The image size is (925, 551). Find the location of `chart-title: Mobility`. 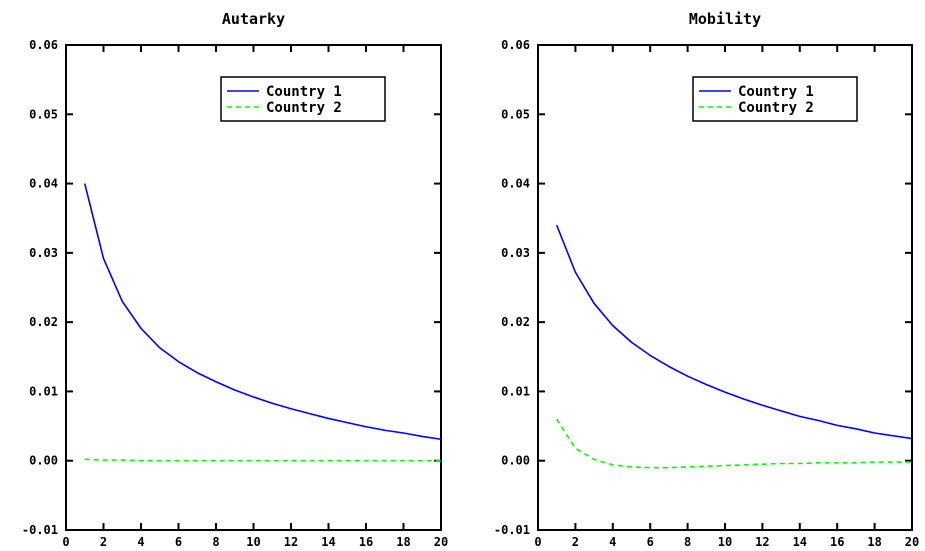

chart-title: Mobility is located at coordinates (725, 19).